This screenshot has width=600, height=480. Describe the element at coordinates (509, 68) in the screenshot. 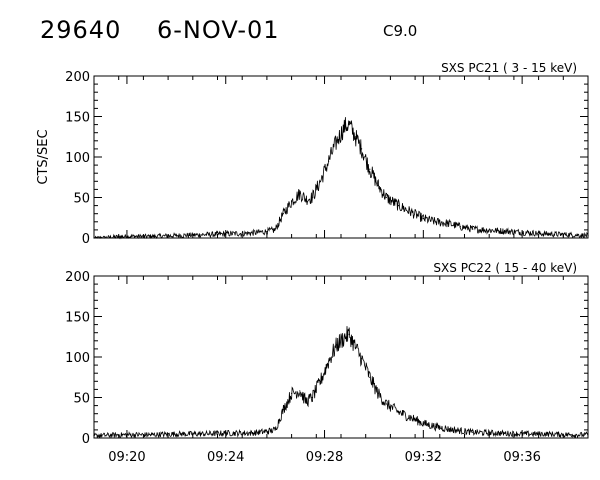

I see `panel-label: SXS PC21 ( 3 - 15 keV)` at that location.